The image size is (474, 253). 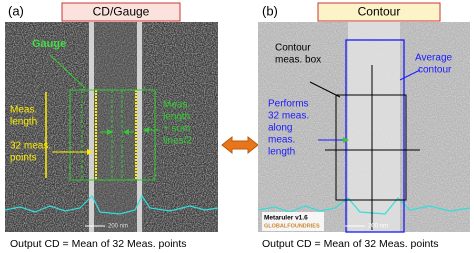 What do you see at coordinates (270, 10) in the screenshot?
I see `panel-label: (b)` at bounding box center [270, 10].